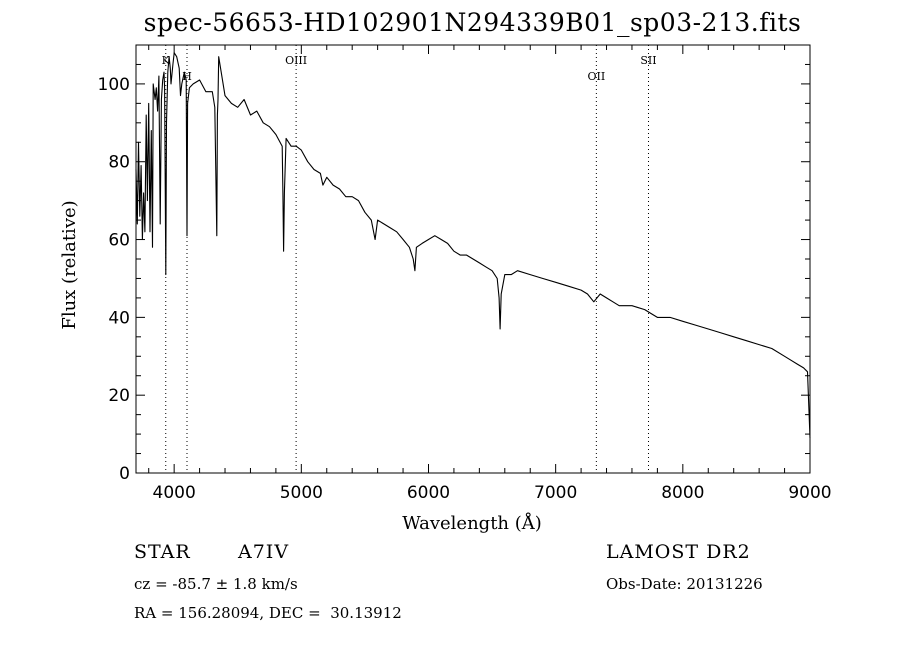 This screenshot has height=650, width=900. What do you see at coordinates (268, 613) in the screenshot?
I see `coordinates-label: RA = 156.28094, DEC = 30.13912` at bounding box center [268, 613].